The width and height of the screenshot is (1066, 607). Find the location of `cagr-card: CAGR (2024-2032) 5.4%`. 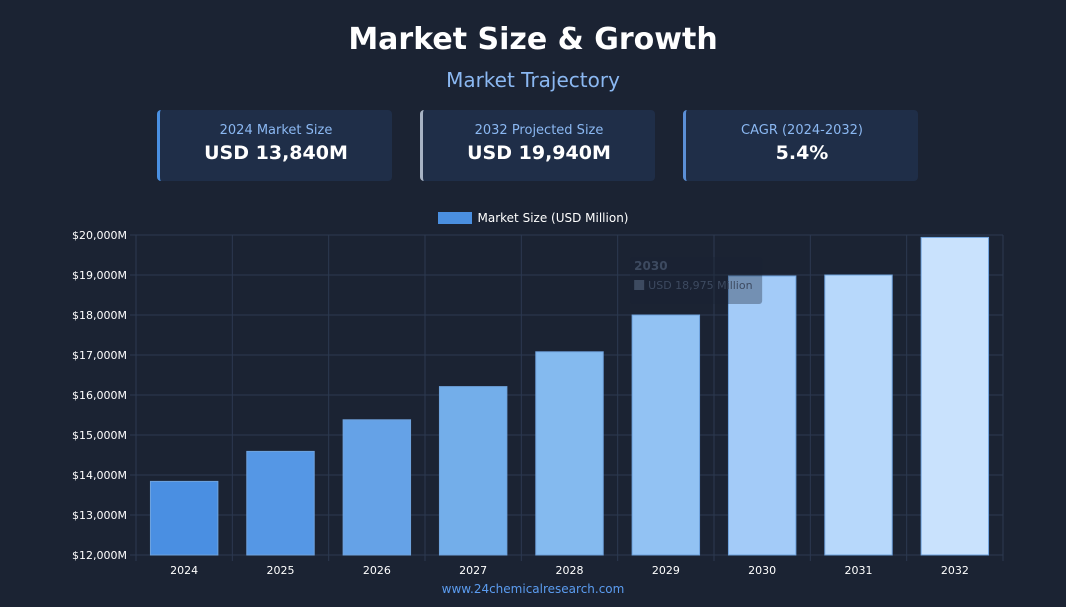

cagr-card: CAGR (2024-2032) 5.4% is located at coordinates (800, 145).